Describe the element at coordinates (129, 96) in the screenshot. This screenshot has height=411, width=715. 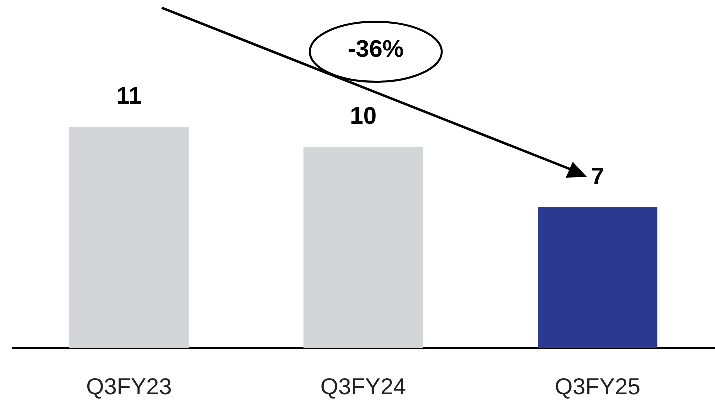
I see `data-label: 11` at that location.